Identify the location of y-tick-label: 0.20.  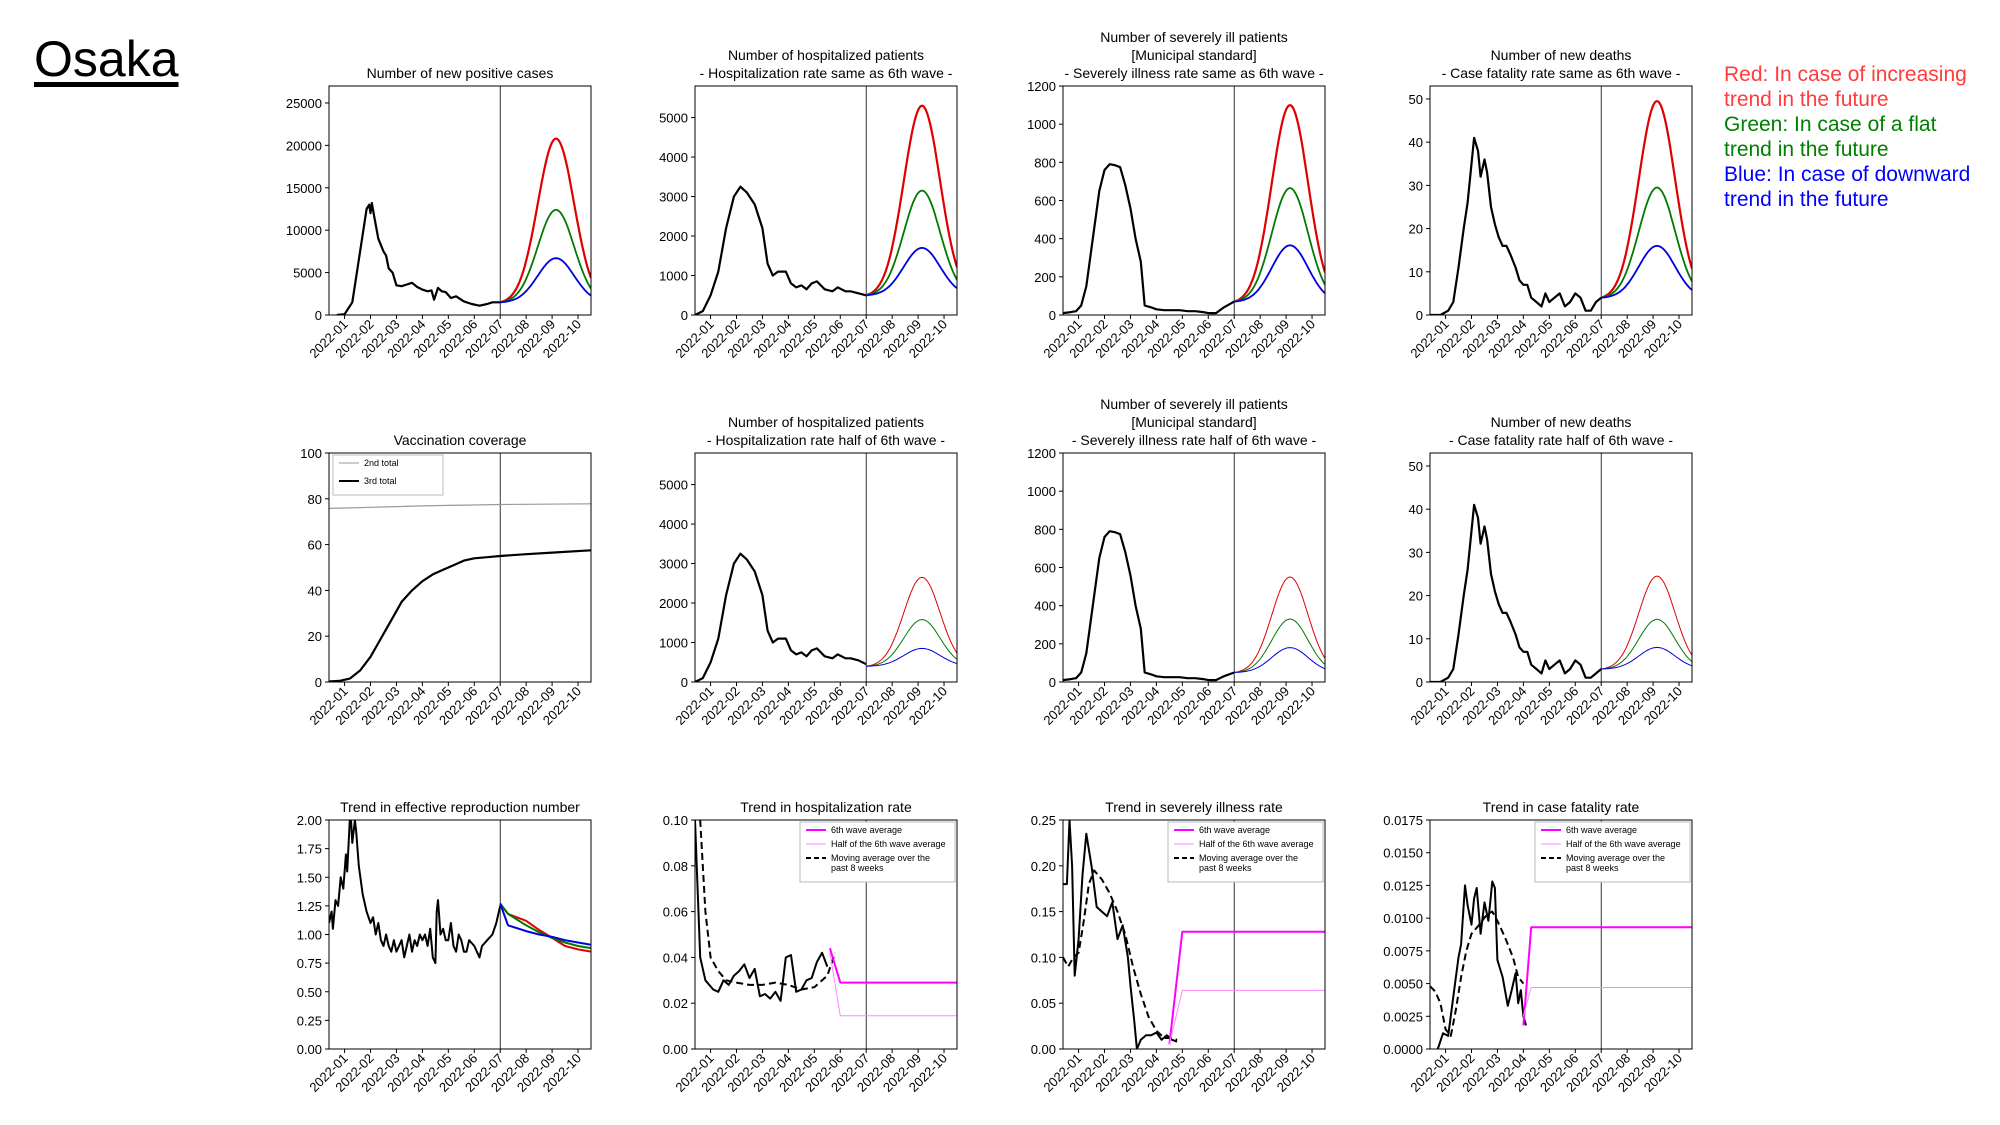
(1043, 866).